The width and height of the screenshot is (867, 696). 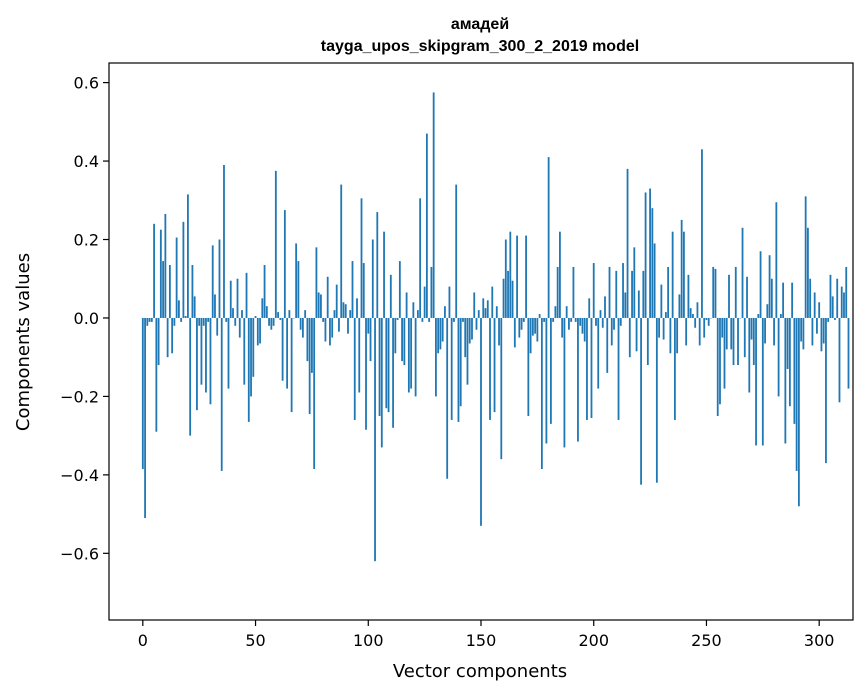 What do you see at coordinates (79, 475) in the screenshot?
I see `y-tick-label: −0.4` at bounding box center [79, 475].